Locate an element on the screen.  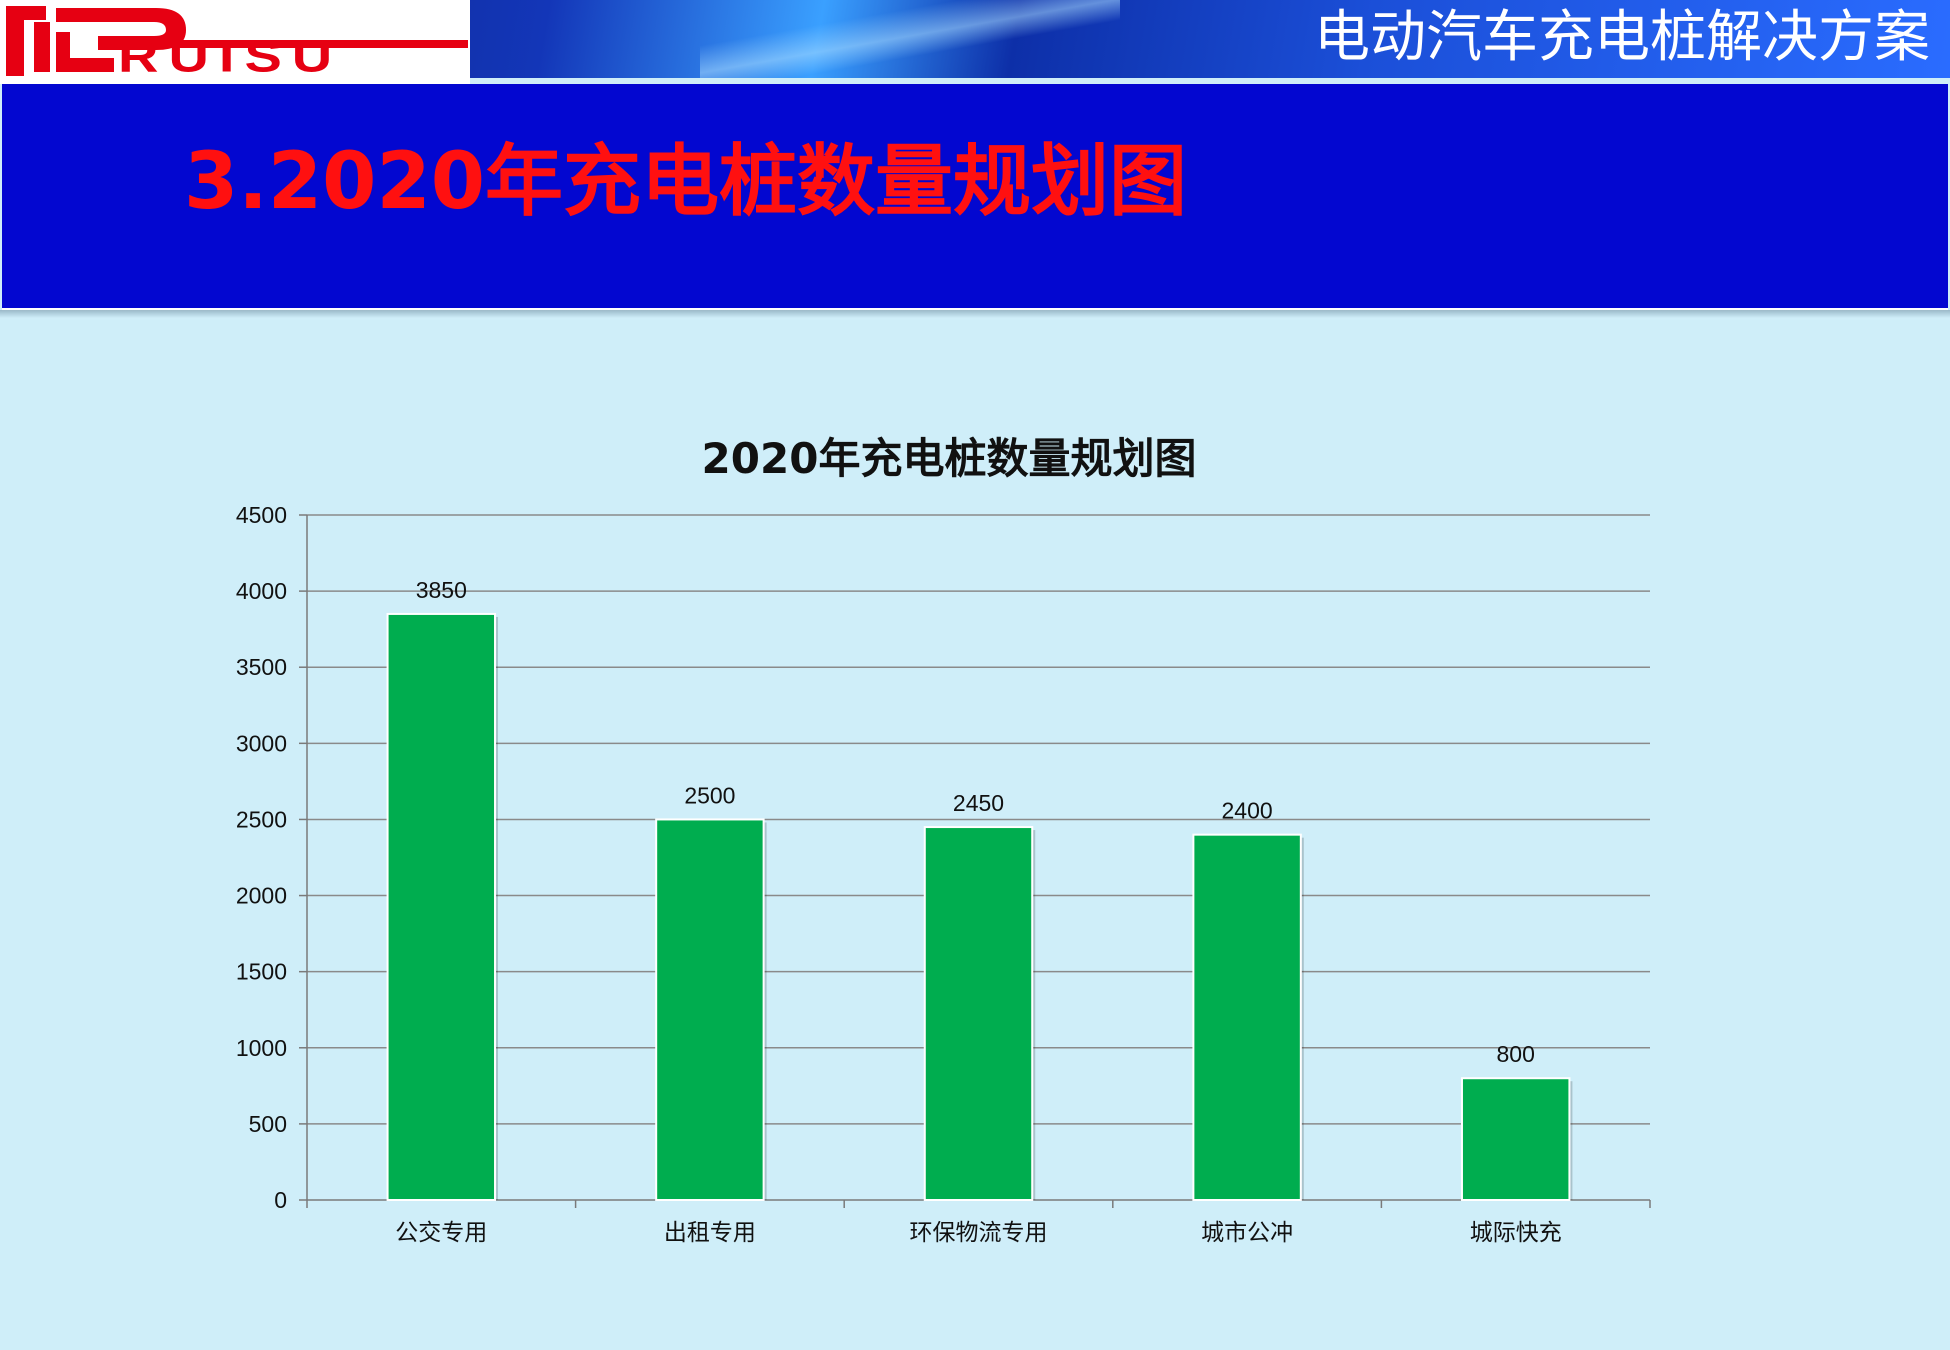
header-light-streak is located at coordinates (910, 39).